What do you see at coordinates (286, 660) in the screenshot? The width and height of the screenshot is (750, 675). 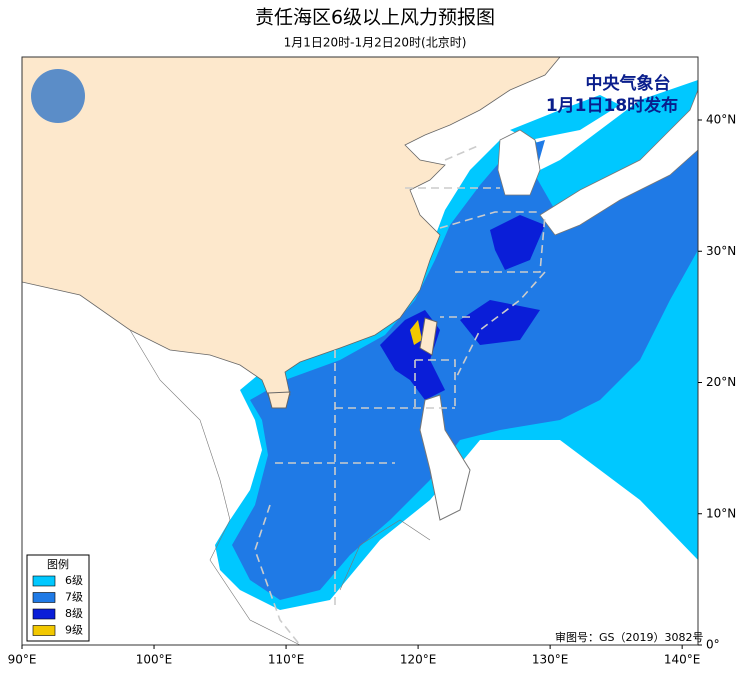 I see `lon-tick-label: 110°E` at bounding box center [286, 660].